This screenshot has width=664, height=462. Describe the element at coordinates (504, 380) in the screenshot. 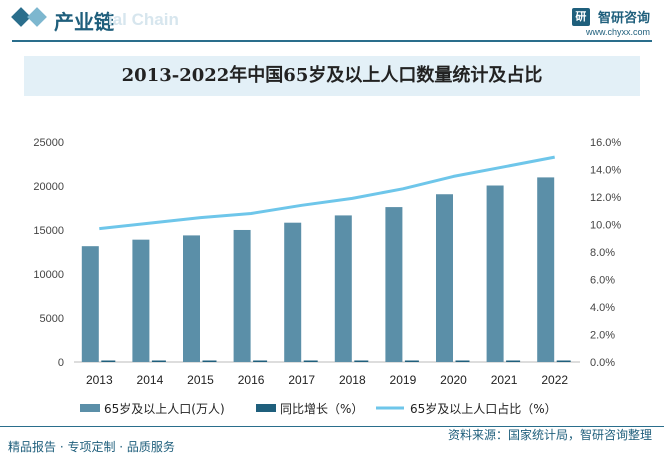

I see `x-tick-label: 2021` at that location.